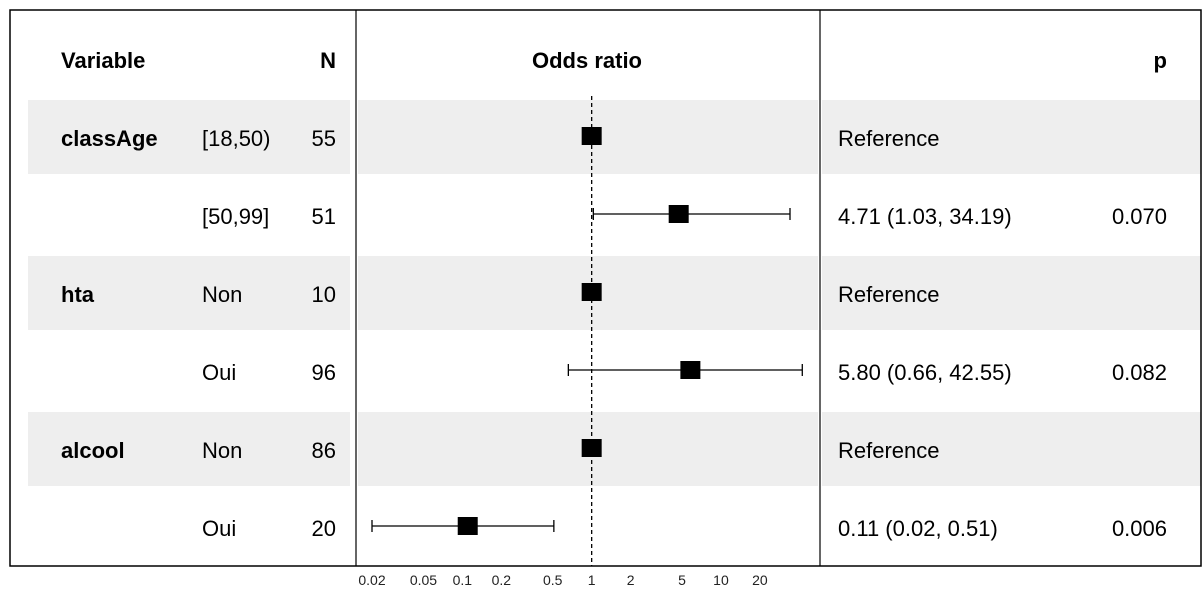  I want to click on header-variable: Variable, so click(103, 60).